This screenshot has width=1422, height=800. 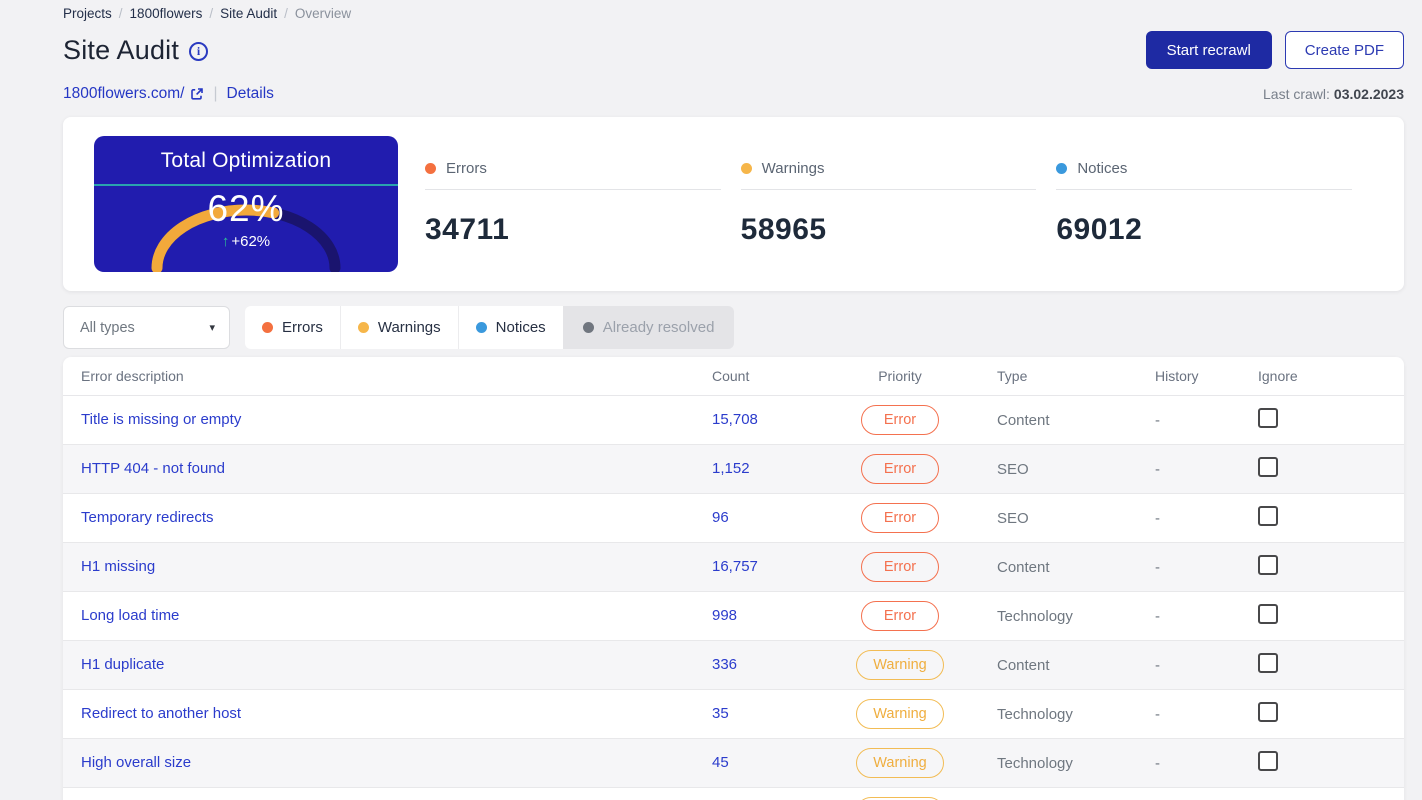 I want to click on table-row: HTTP 404 - not found 1,152 Error SEO -, so click(x=733, y=469).